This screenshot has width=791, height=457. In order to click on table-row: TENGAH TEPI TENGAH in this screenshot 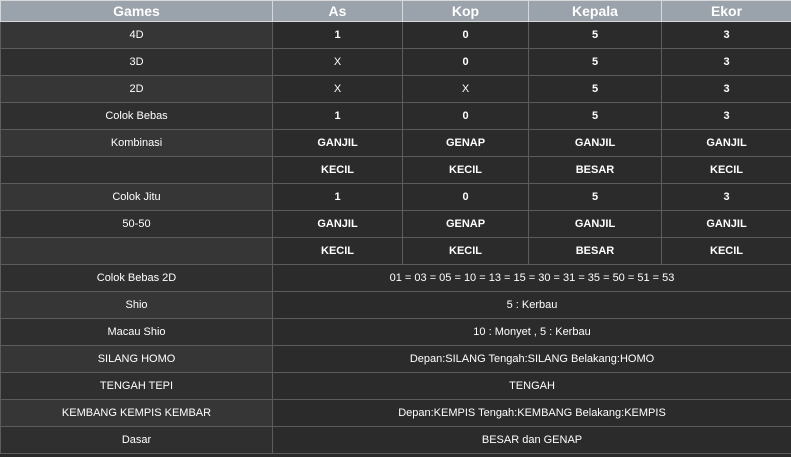, I will do `click(395, 386)`.